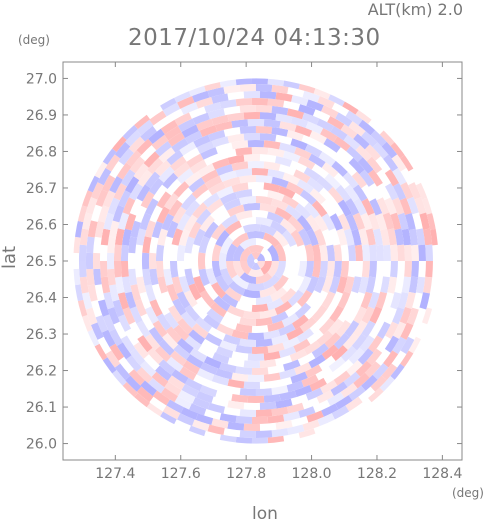 The height and width of the screenshot is (524, 491). I want to click on x-axis-unit: (deg), so click(468, 493).